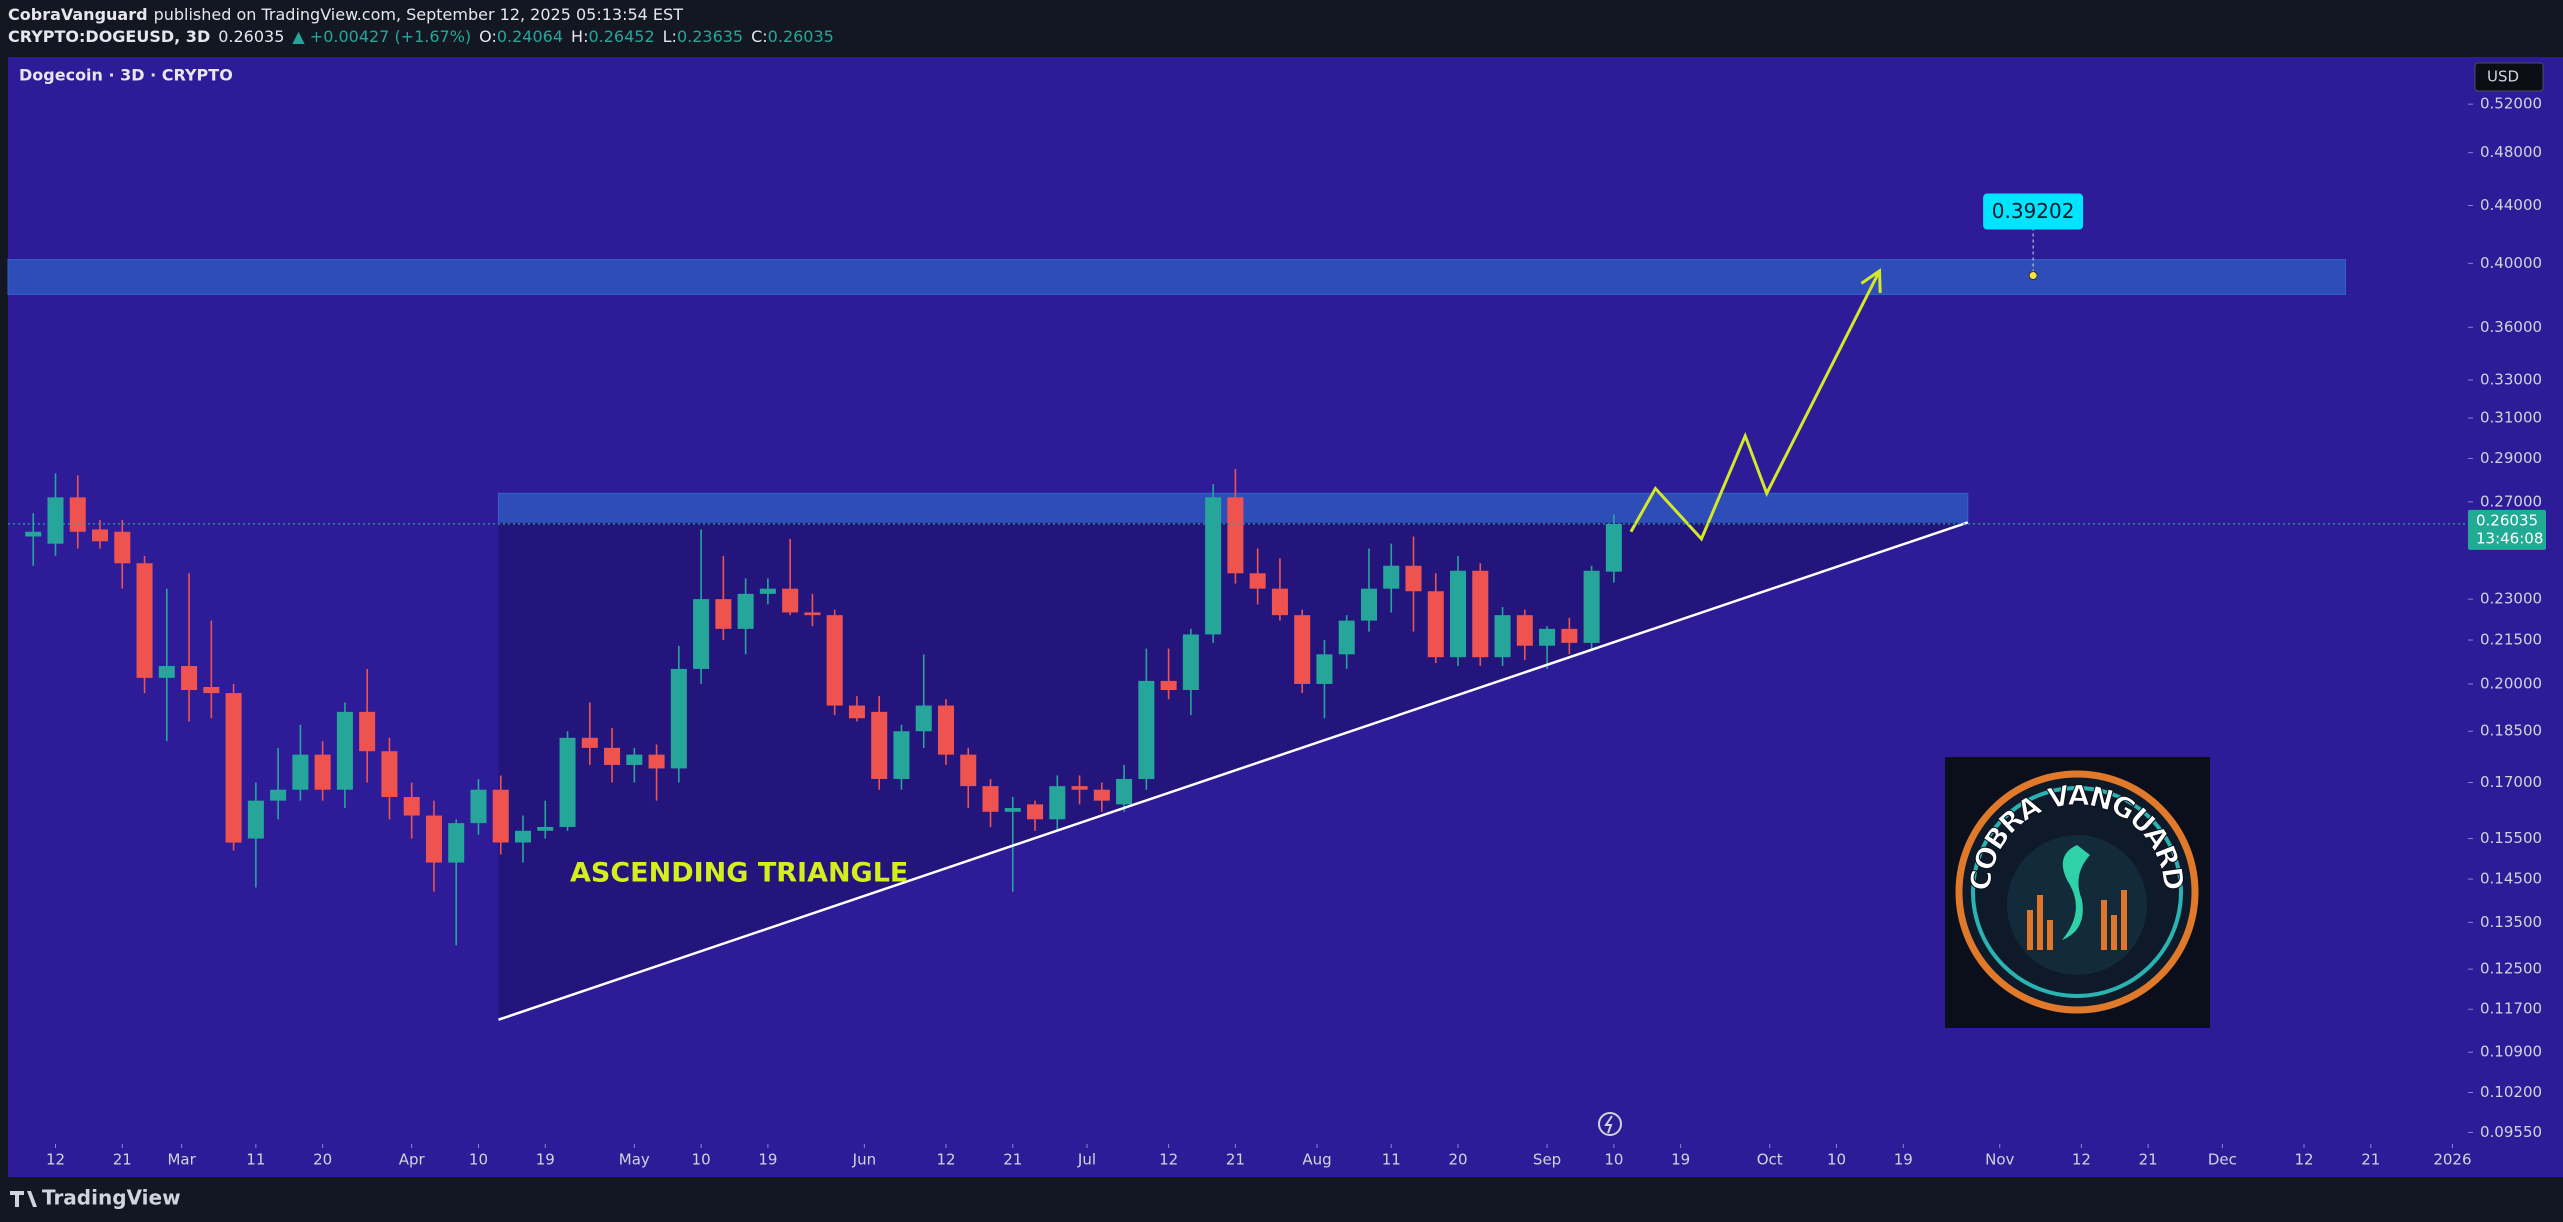 The width and height of the screenshot is (2563, 1222). What do you see at coordinates (2511, 922) in the screenshot?
I see `y-tick-label: 0.13500` at bounding box center [2511, 922].